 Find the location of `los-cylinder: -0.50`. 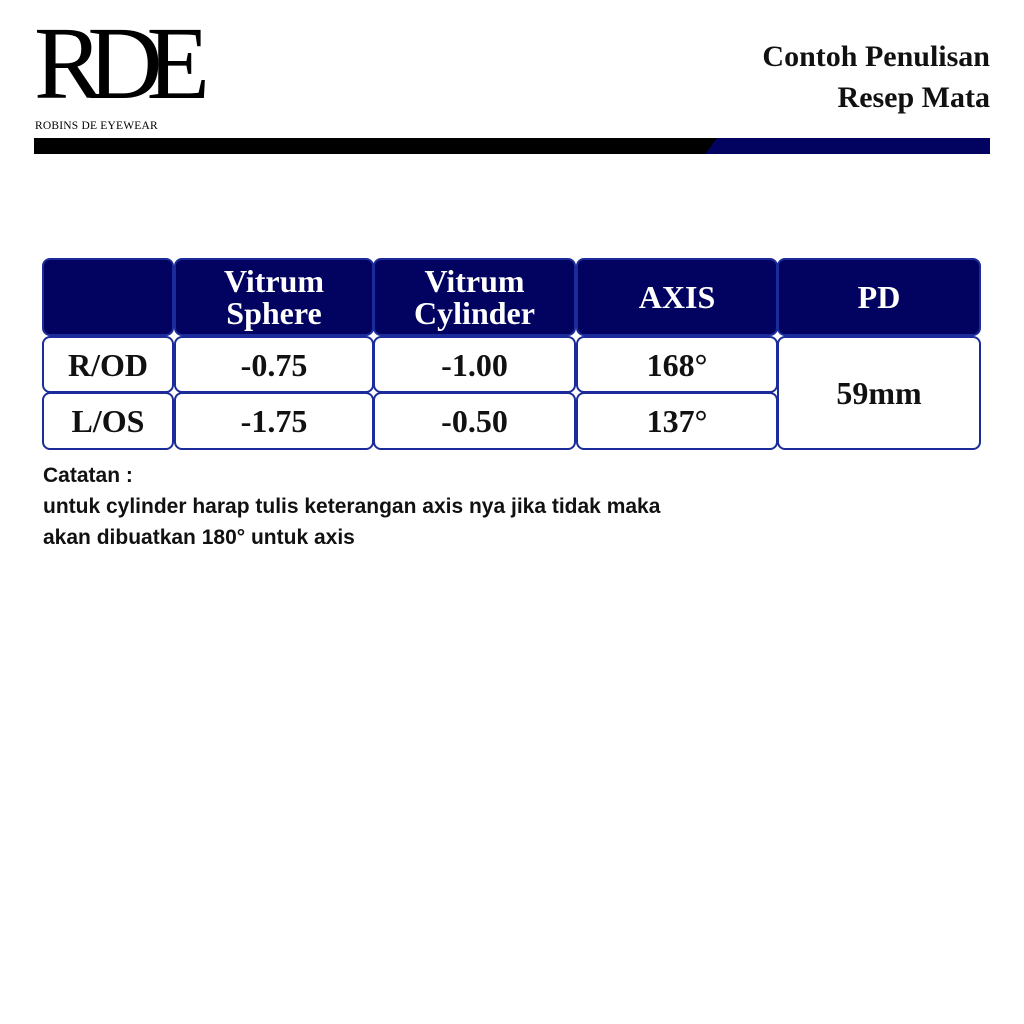

los-cylinder: -0.50 is located at coordinates (474, 421).